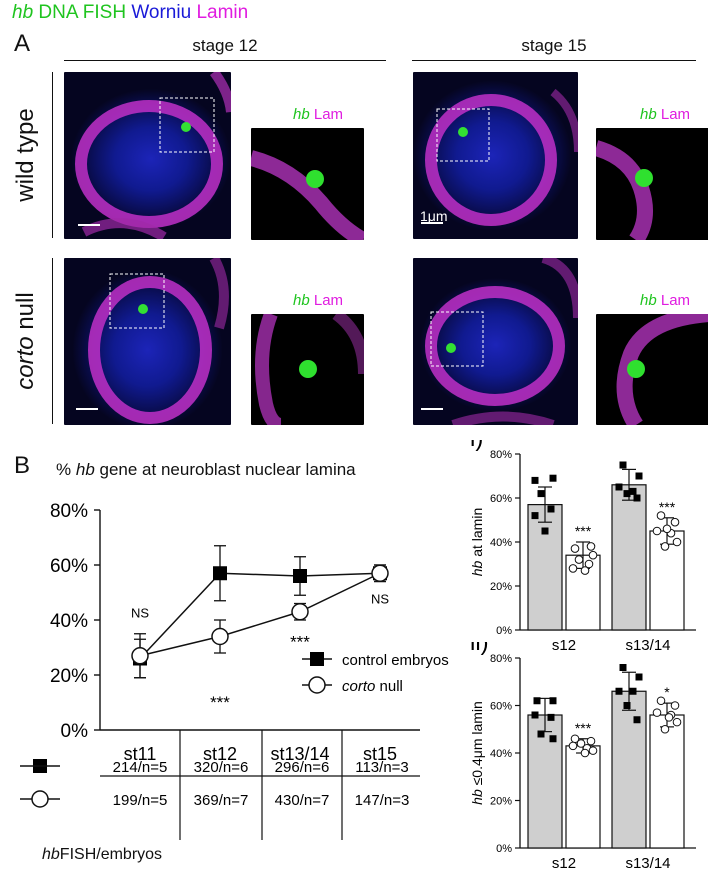 This screenshot has height=872, width=708. I want to click on inset-label-corto-stage15: hb Lam, so click(665, 300).